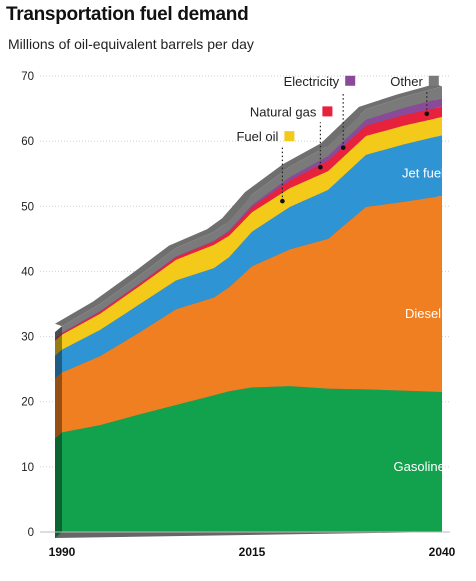  What do you see at coordinates (27, 468) in the screenshot?
I see `y-tick-label: 10` at bounding box center [27, 468].